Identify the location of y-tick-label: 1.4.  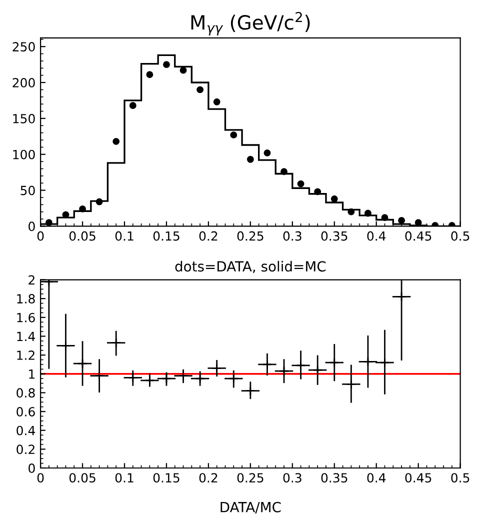
(26, 336).